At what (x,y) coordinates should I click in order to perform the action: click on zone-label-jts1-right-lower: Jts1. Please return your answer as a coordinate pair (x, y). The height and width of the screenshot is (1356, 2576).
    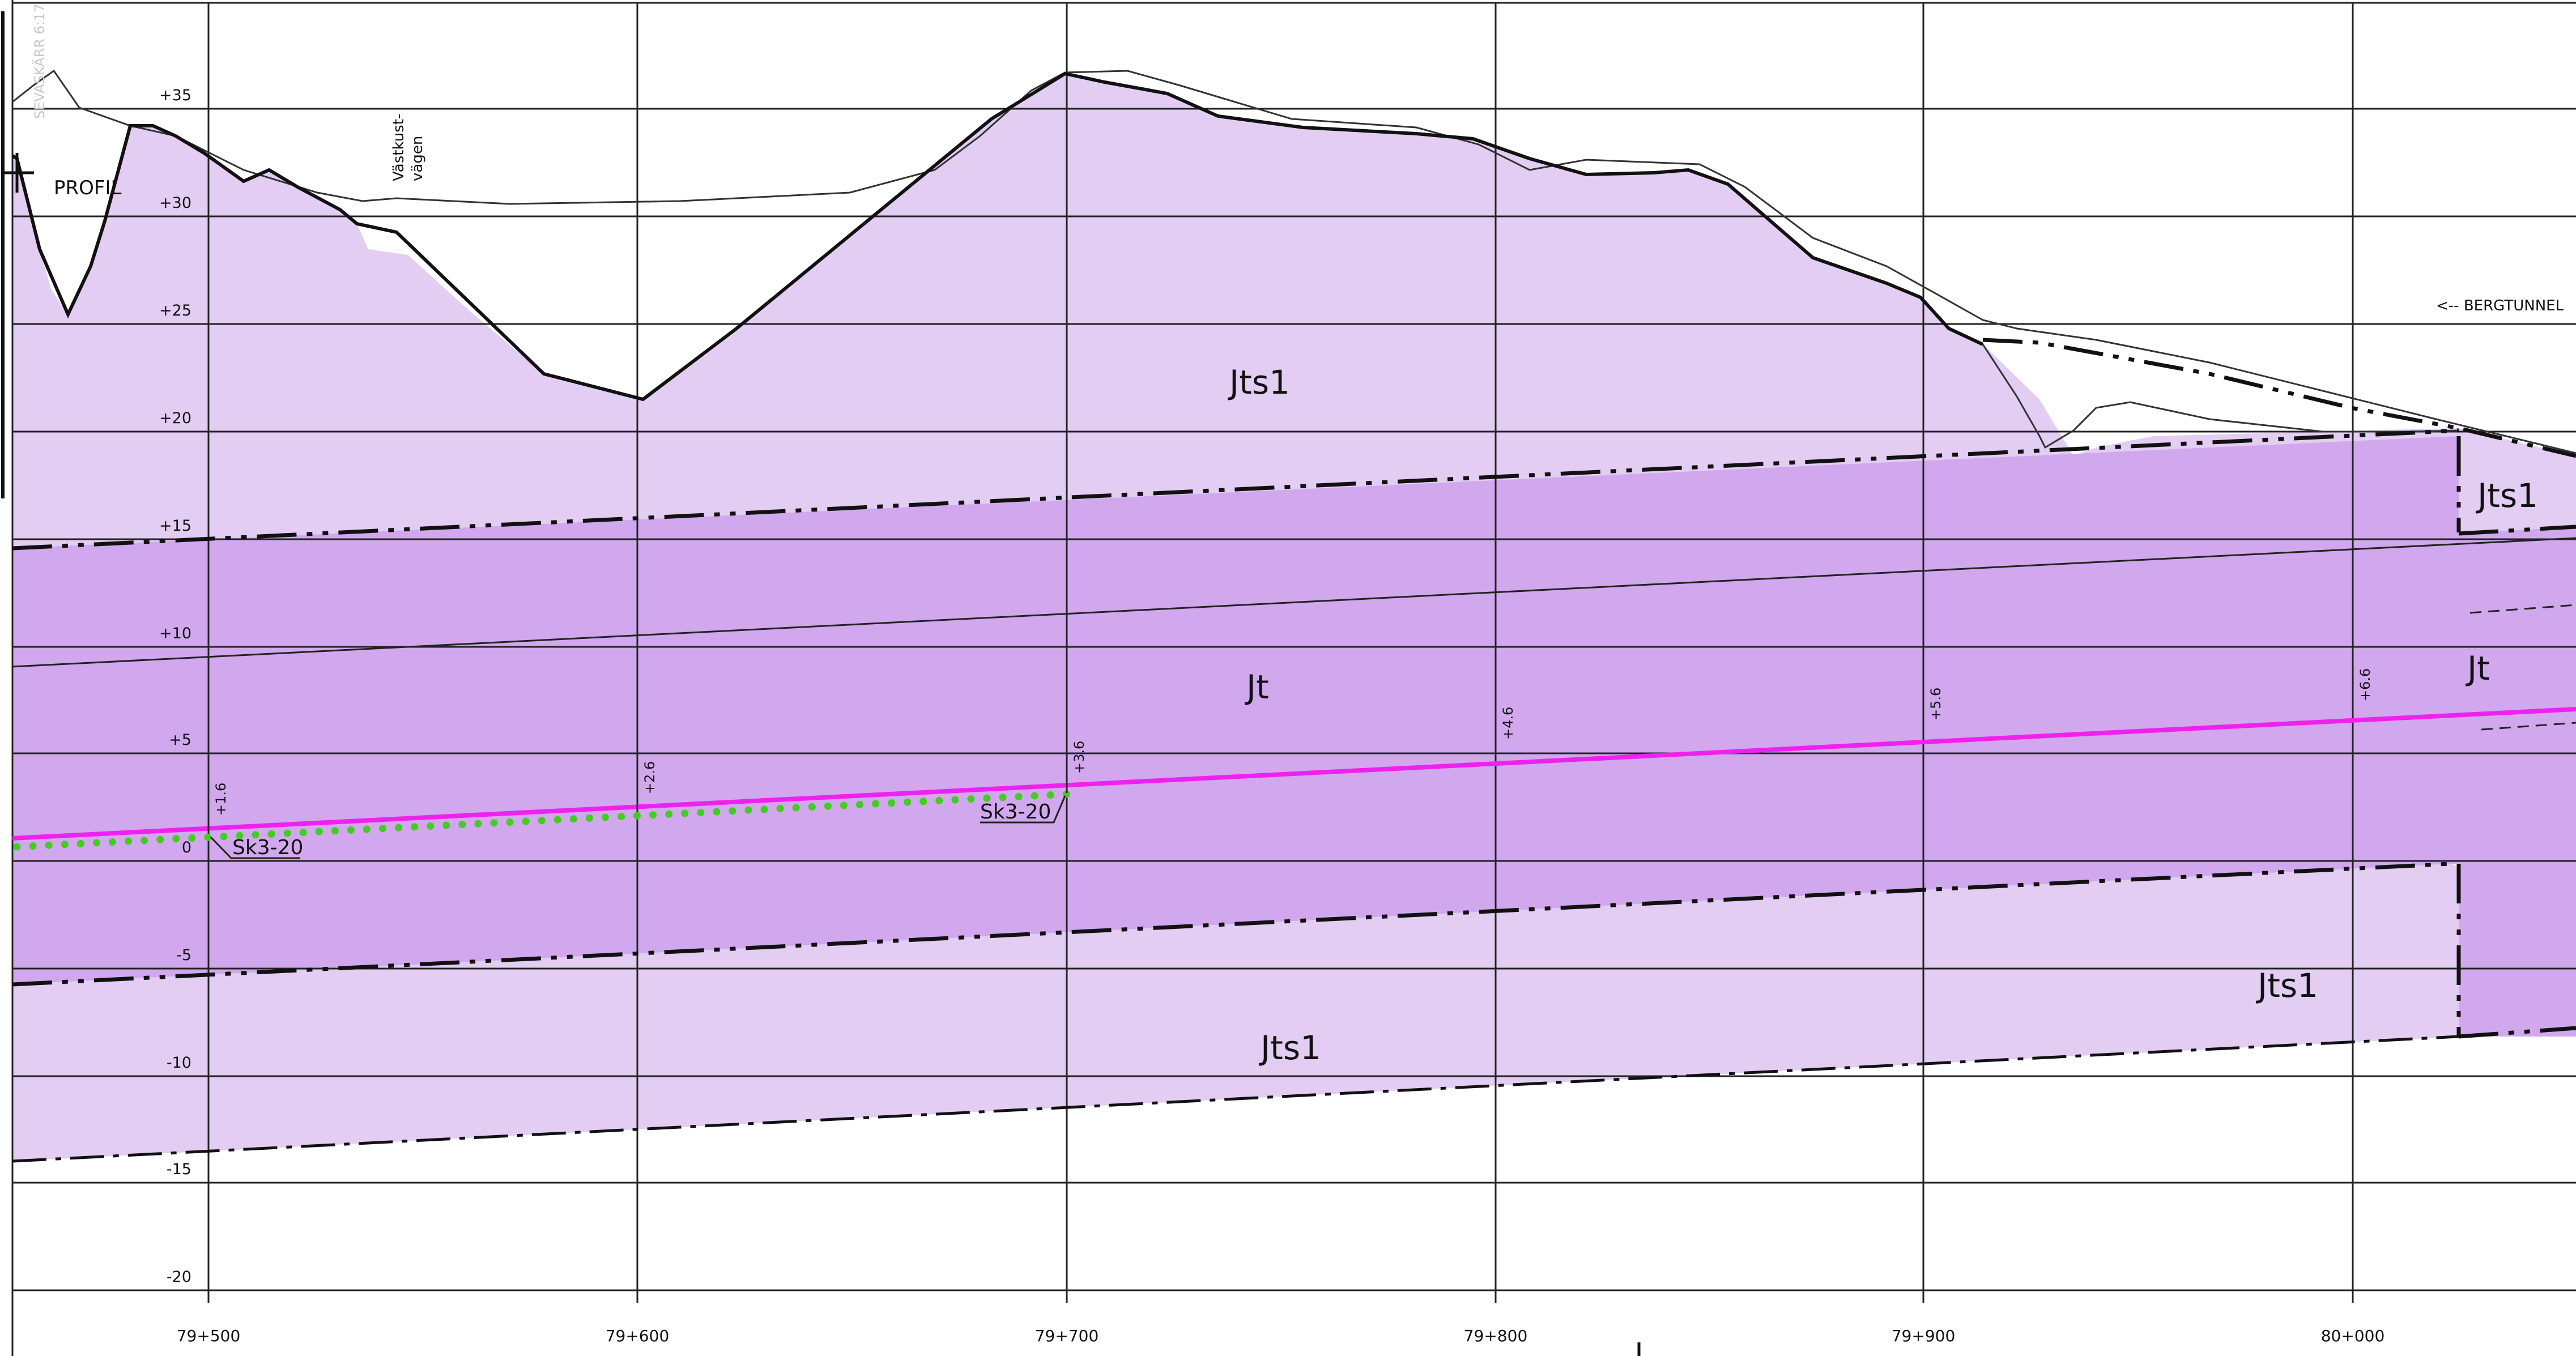
    Looking at the image, I should click on (2287, 985).